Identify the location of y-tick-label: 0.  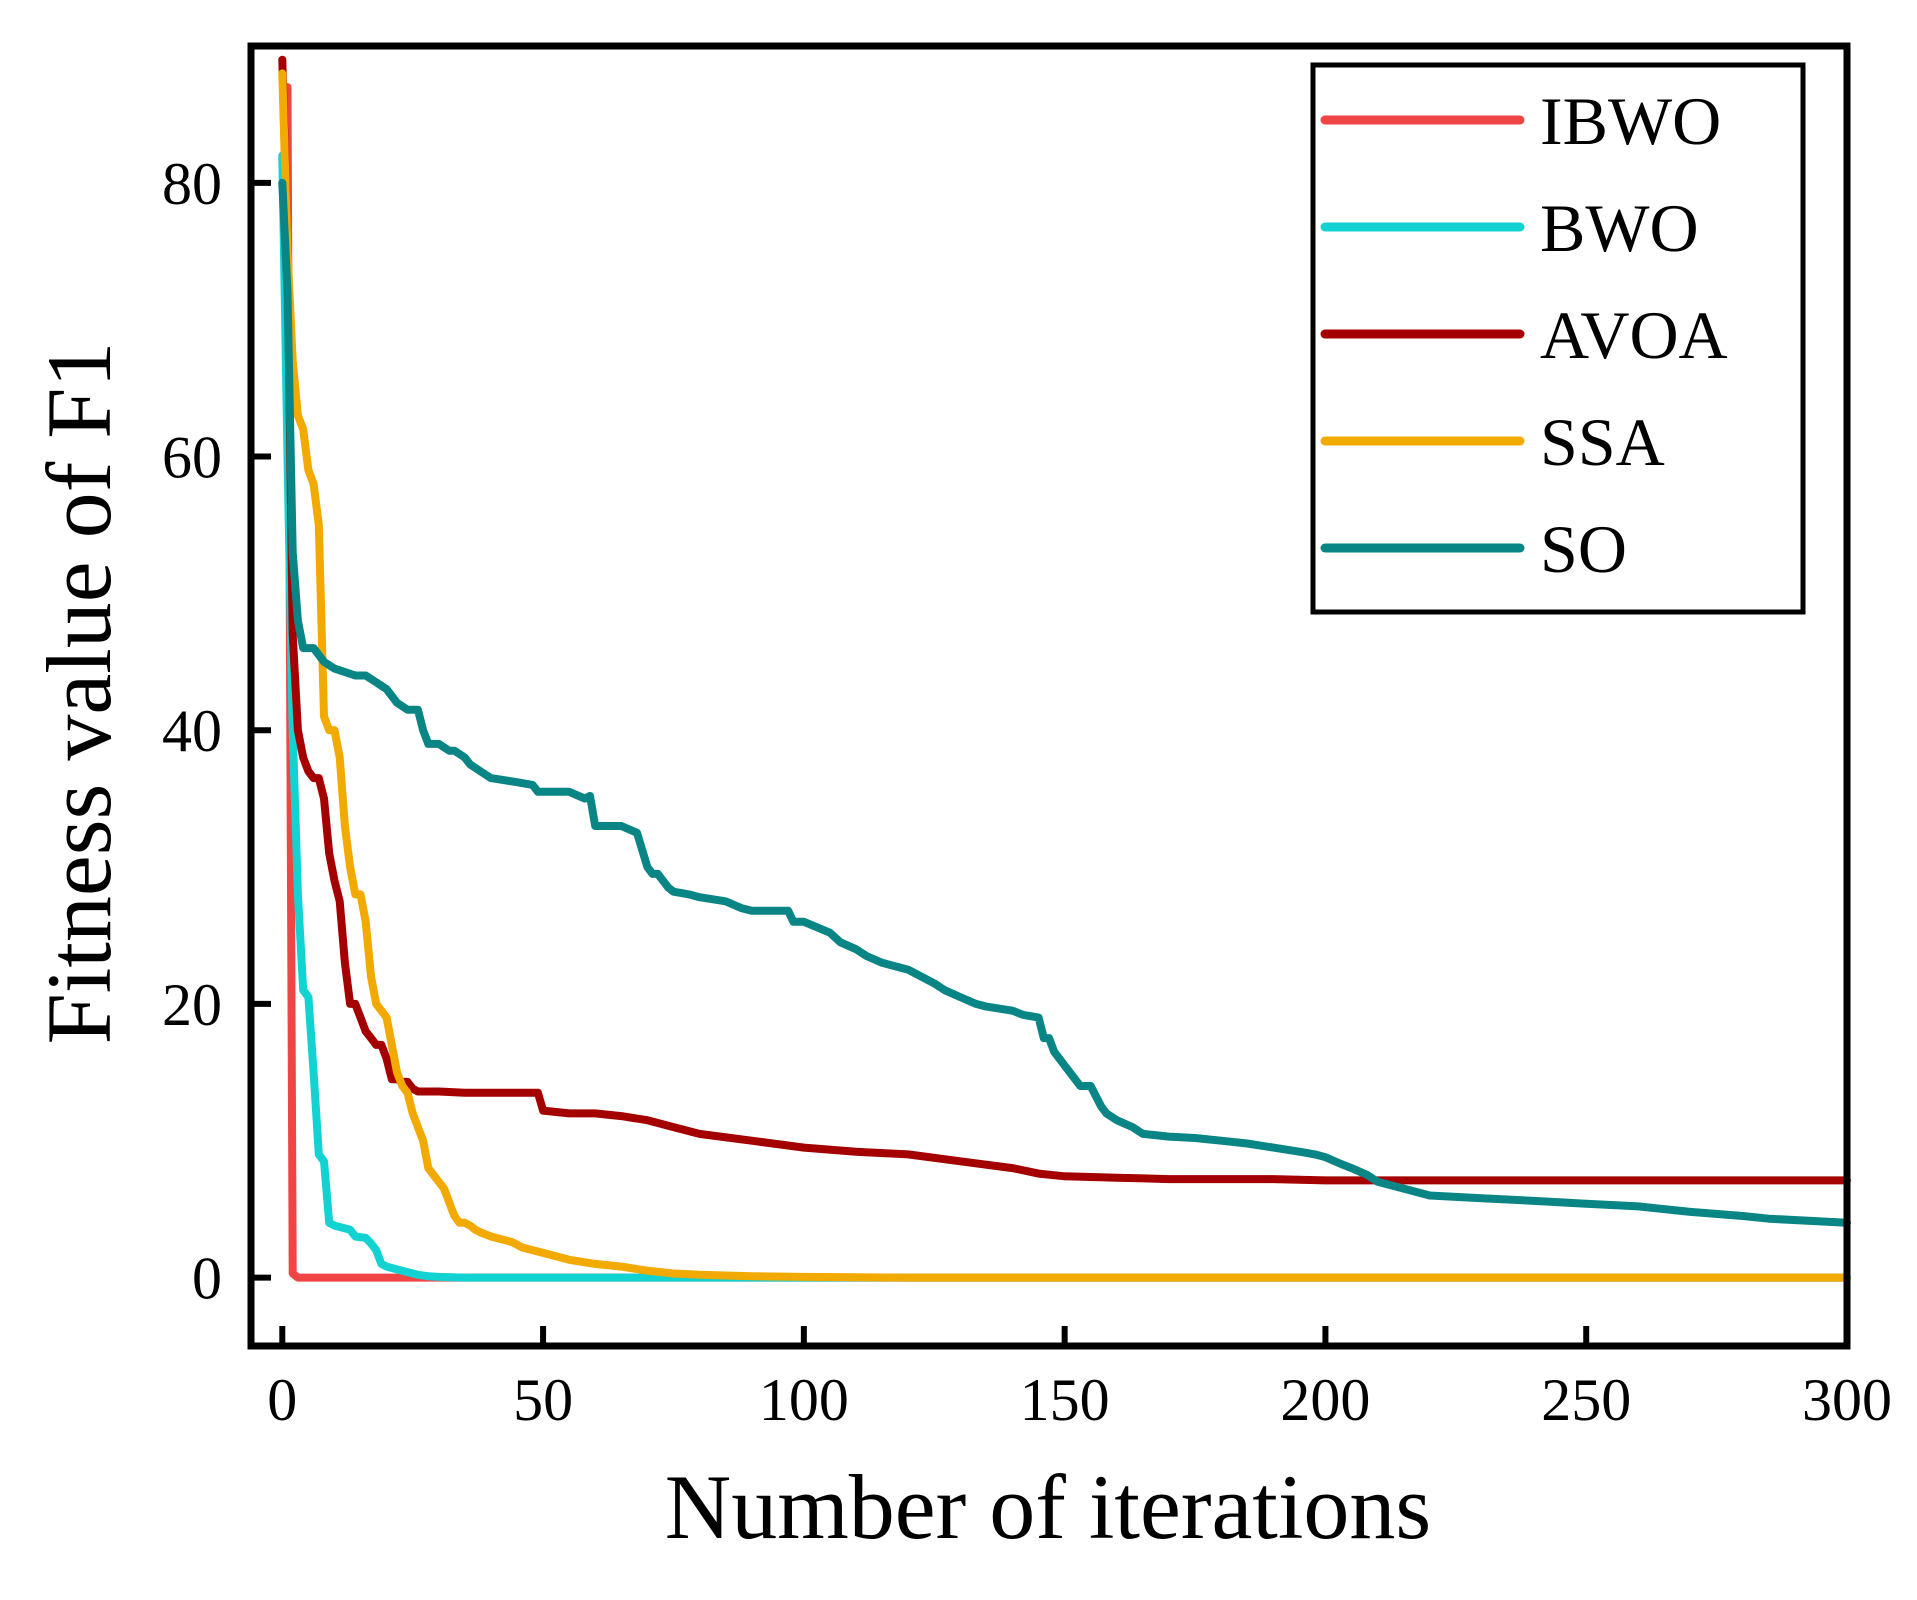
(207, 1279).